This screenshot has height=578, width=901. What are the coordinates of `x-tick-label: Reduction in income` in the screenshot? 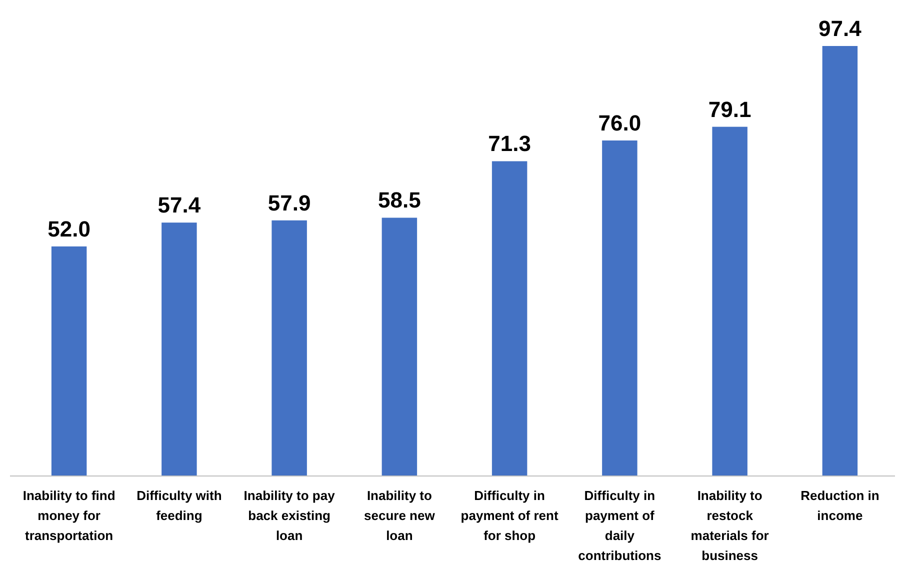 It's located at (840, 505).